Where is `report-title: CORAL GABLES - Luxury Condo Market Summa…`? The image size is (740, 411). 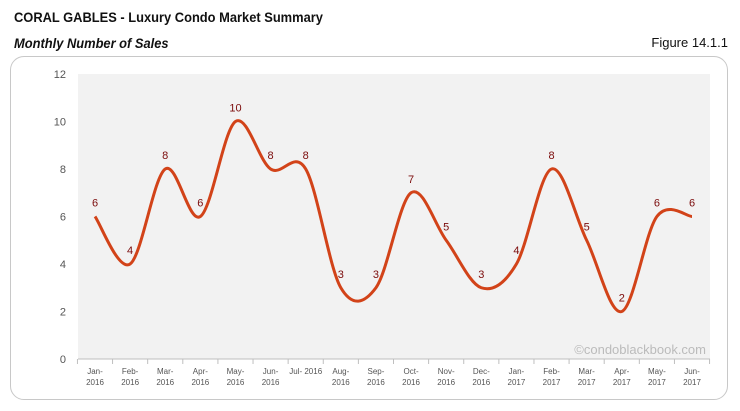
report-title: CORAL GABLES - Luxury Condo Market Summa… is located at coordinates (168, 17).